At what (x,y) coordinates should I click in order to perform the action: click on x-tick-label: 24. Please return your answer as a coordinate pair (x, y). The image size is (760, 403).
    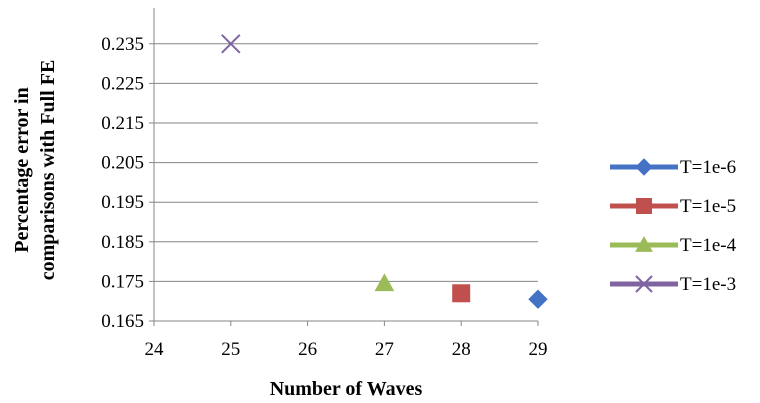
    Looking at the image, I should click on (155, 349).